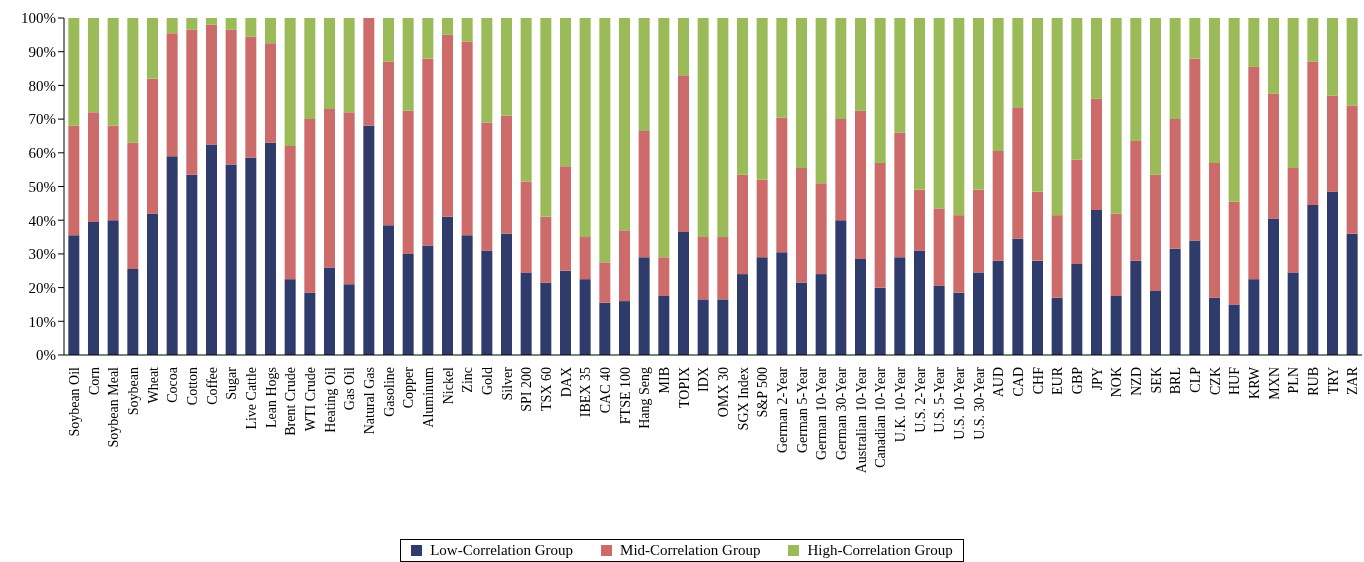  What do you see at coordinates (1038, 380) in the screenshot?
I see `x-tick-label: CHF` at bounding box center [1038, 380].